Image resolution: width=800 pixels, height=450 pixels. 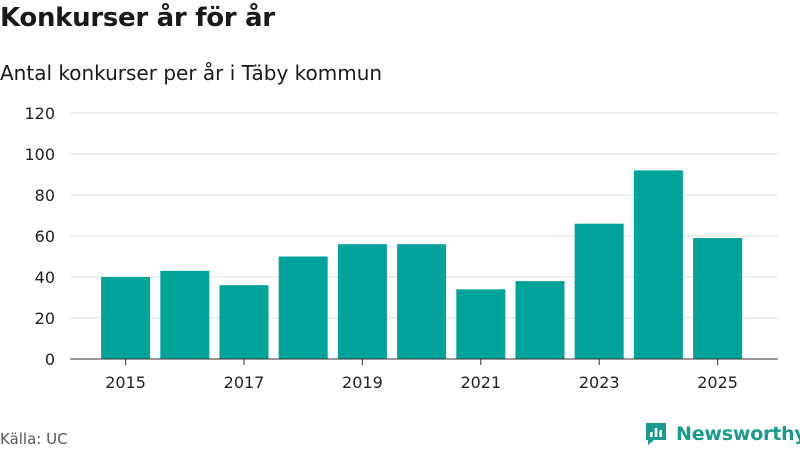 What do you see at coordinates (481, 324) in the screenshot?
I see `bar-2021` at bounding box center [481, 324].